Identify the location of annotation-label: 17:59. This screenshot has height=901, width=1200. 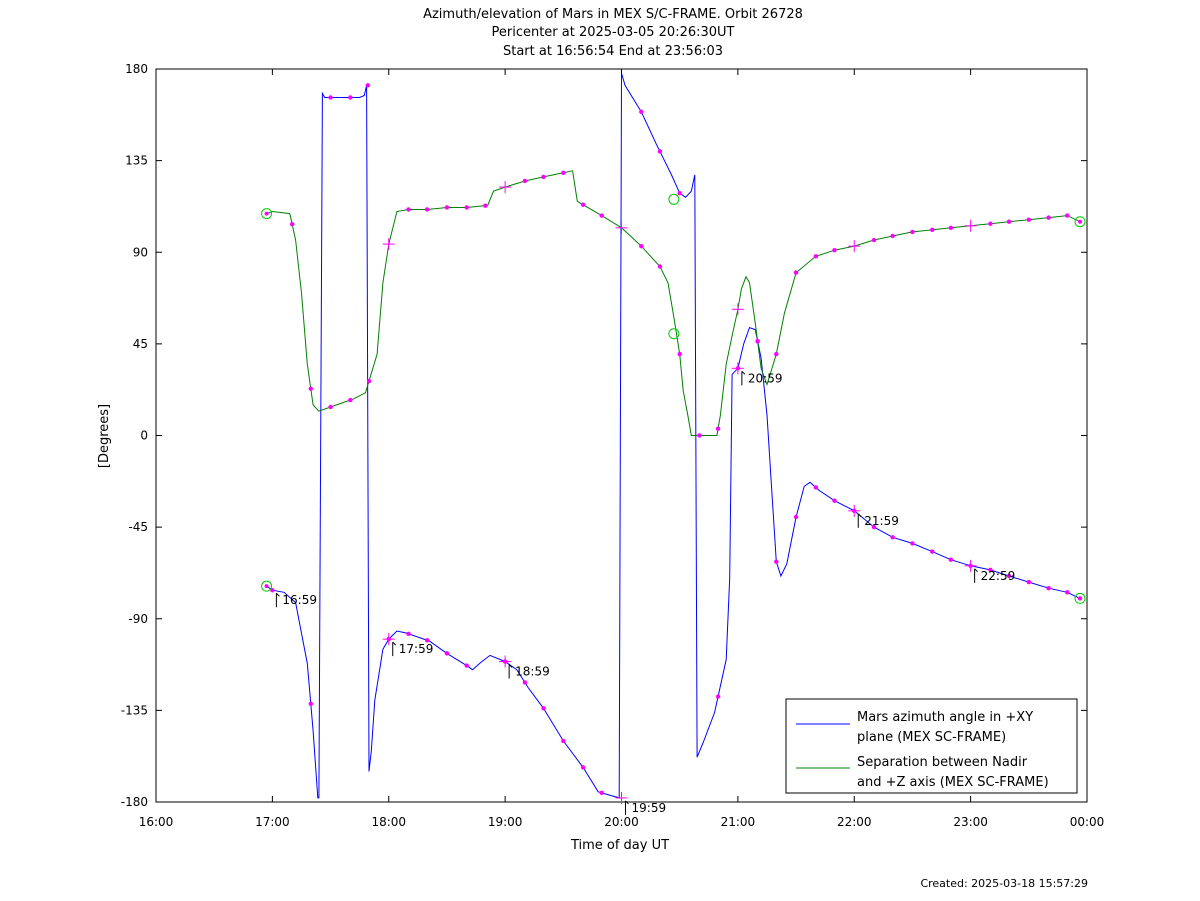
(416, 649).